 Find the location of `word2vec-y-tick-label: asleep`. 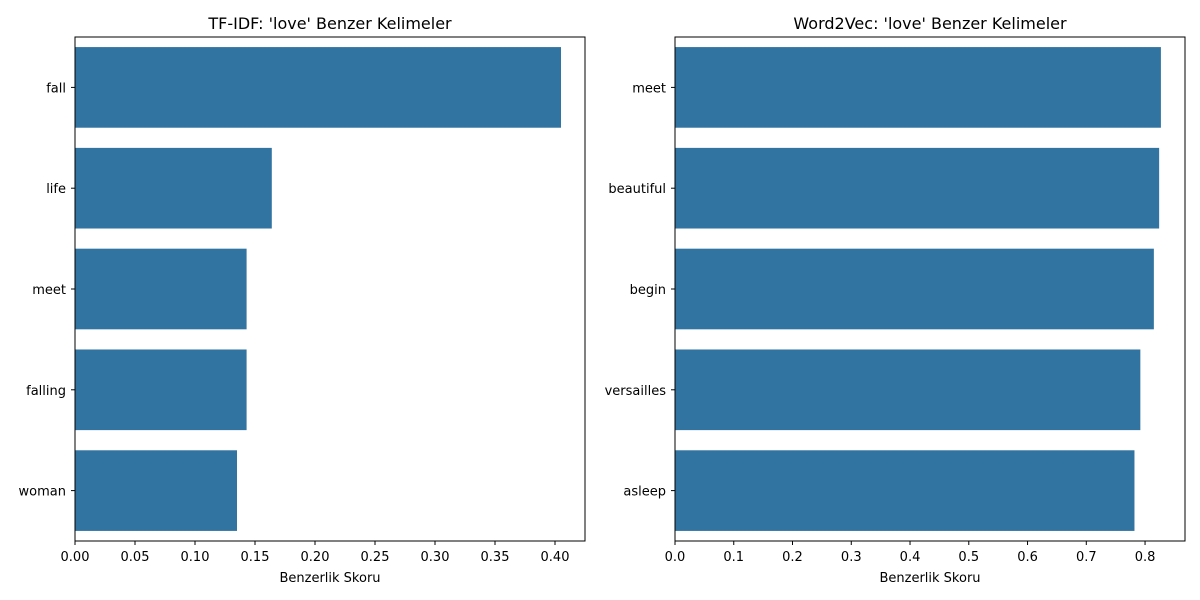

word2vec-y-tick-label: asleep is located at coordinates (644, 492).